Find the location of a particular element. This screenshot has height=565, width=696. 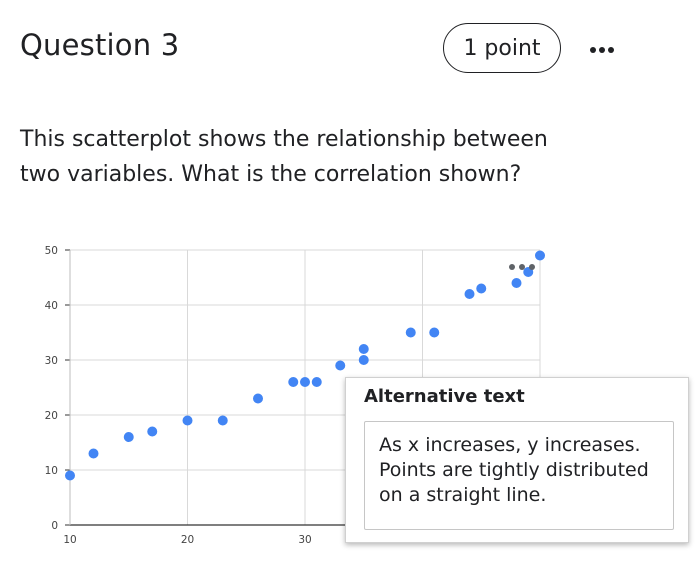

series-legend-marker is located at coordinates (522, 267).